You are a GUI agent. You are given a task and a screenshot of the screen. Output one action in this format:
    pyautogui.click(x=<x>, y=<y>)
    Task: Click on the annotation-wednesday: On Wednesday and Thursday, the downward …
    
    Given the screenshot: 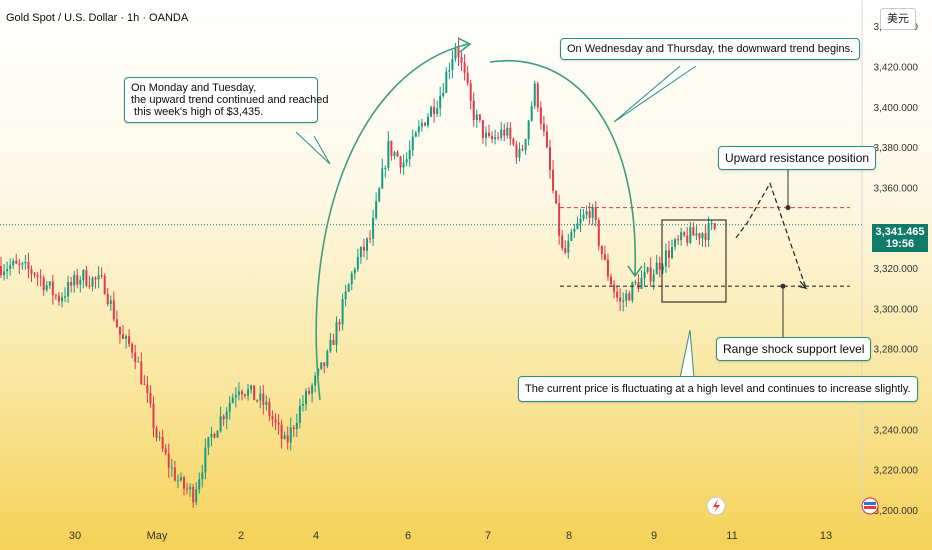 What is the action you would take?
    pyautogui.click(x=710, y=49)
    